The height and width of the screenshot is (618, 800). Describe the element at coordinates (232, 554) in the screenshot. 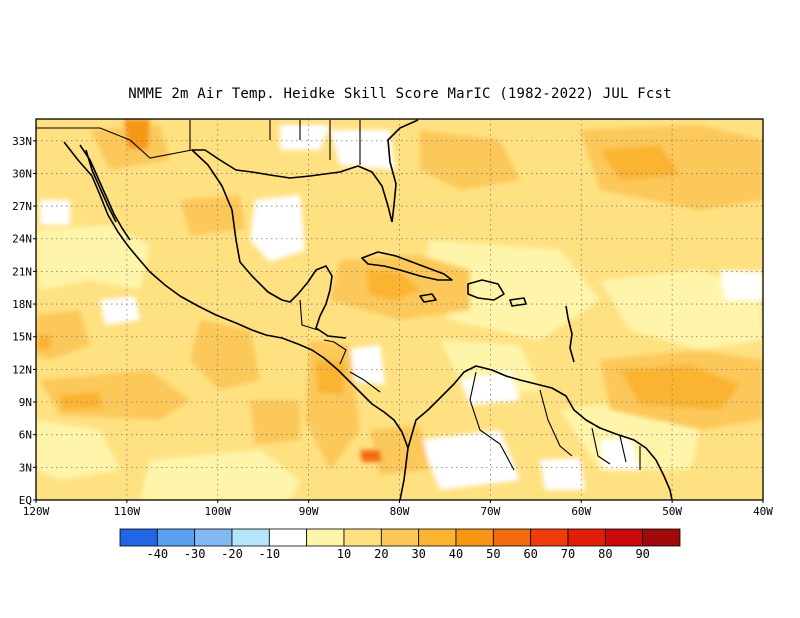

I see `colorbar-label: -20` at that location.